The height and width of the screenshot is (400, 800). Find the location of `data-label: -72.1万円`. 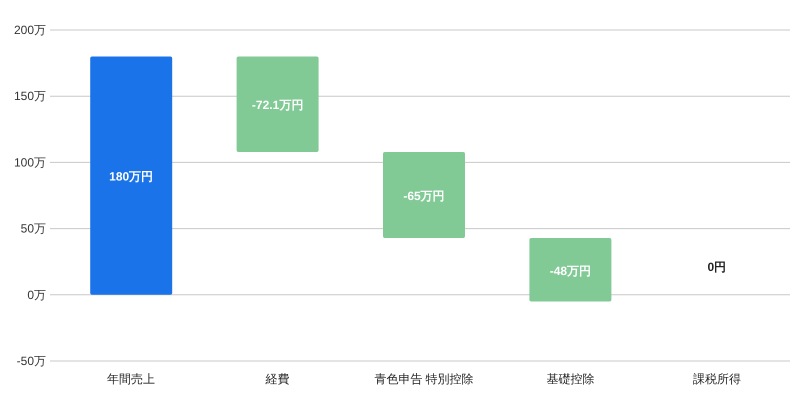

data-label: -72.1万円 is located at coordinates (278, 105).